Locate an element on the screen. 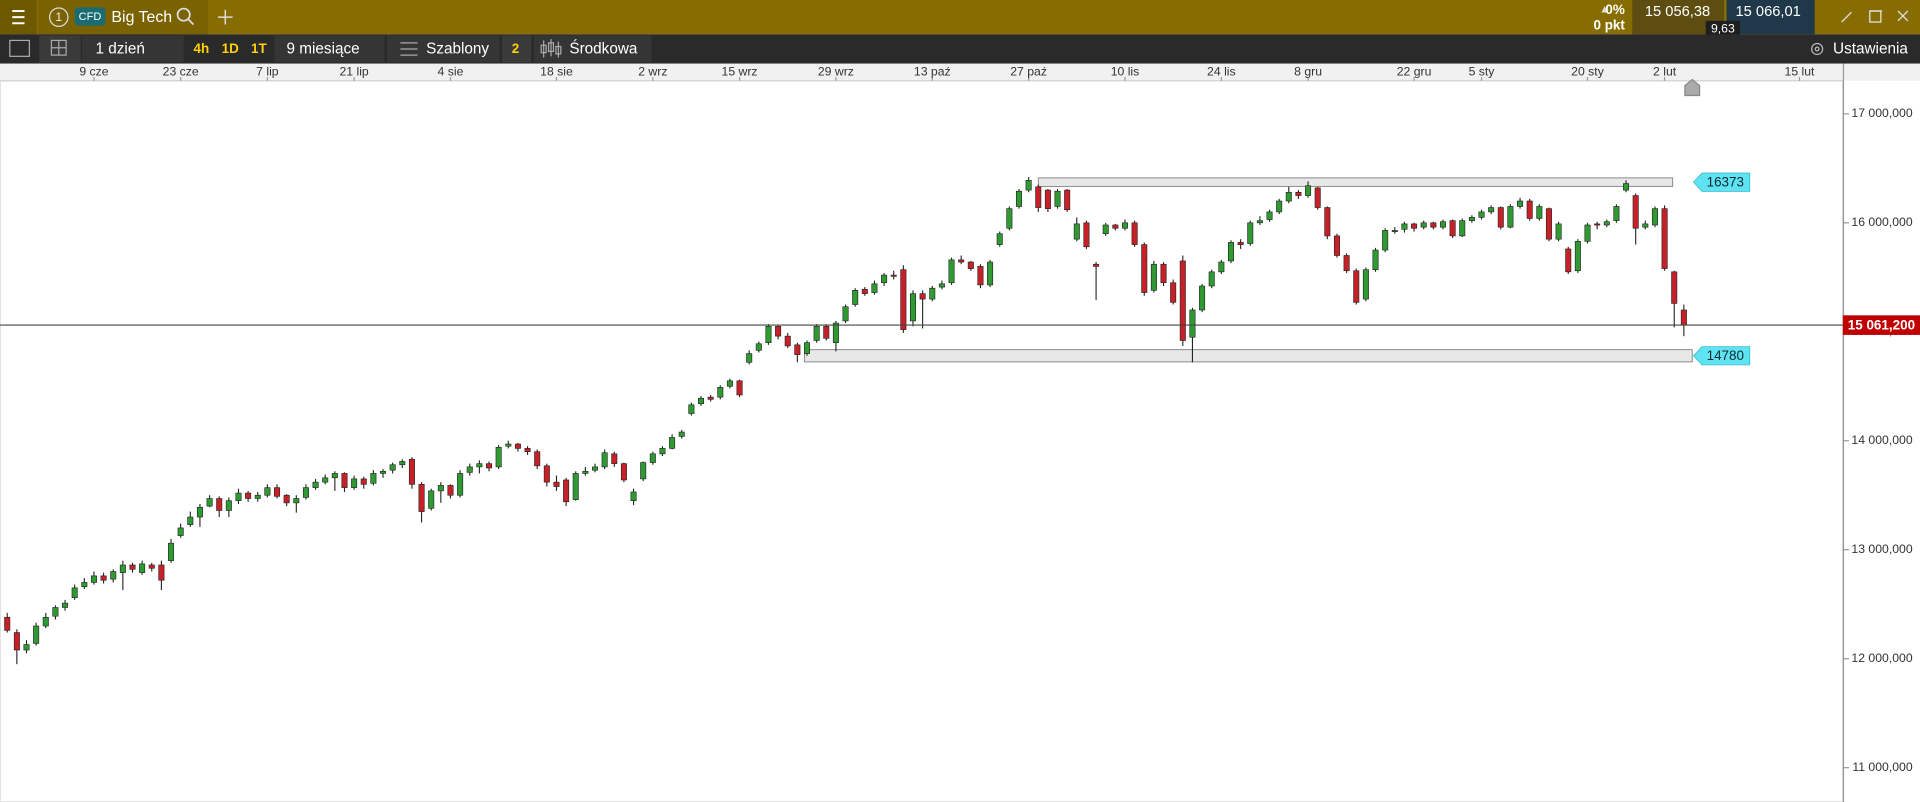 This screenshot has width=1920, height=802. add-tab is located at coordinates (225, 17).